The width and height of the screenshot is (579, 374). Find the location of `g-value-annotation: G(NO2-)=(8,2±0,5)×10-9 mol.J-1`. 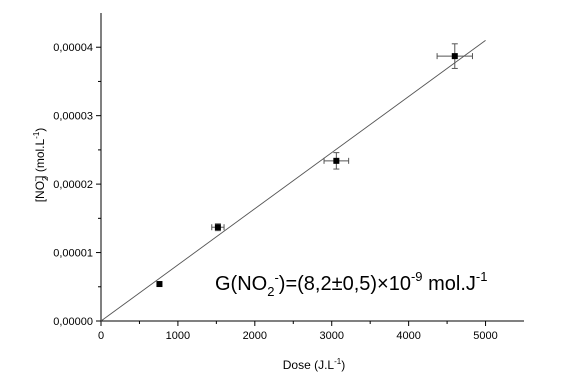

g-value-annotation: G(NO2-)=(8,2±0,5)×10-9 mol.J-1 is located at coordinates (351, 284).